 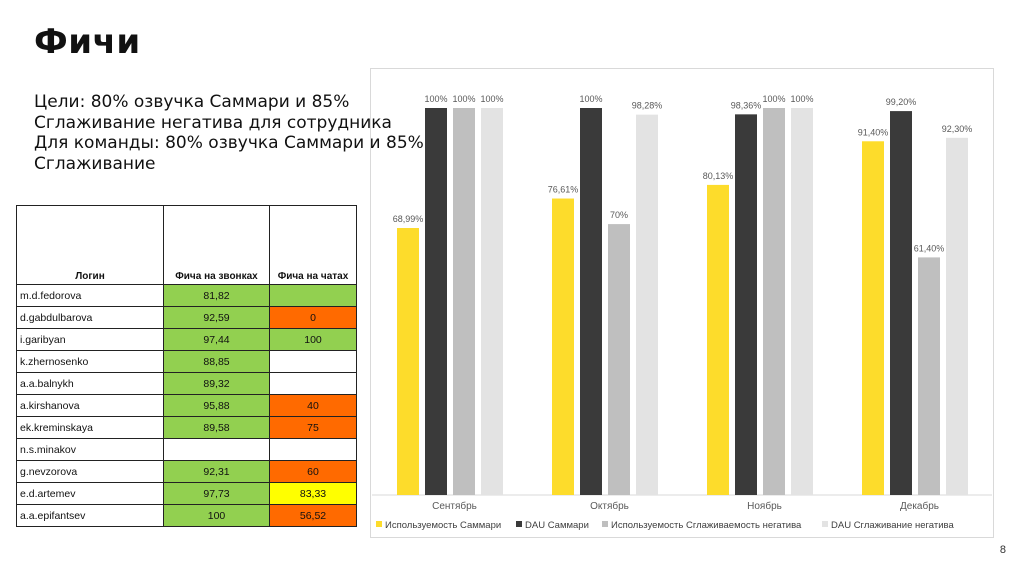 What do you see at coordinates (216, 245) in the screenshot?
I see `header-calls: Фича на звонках` at bounding box center [216, 245].